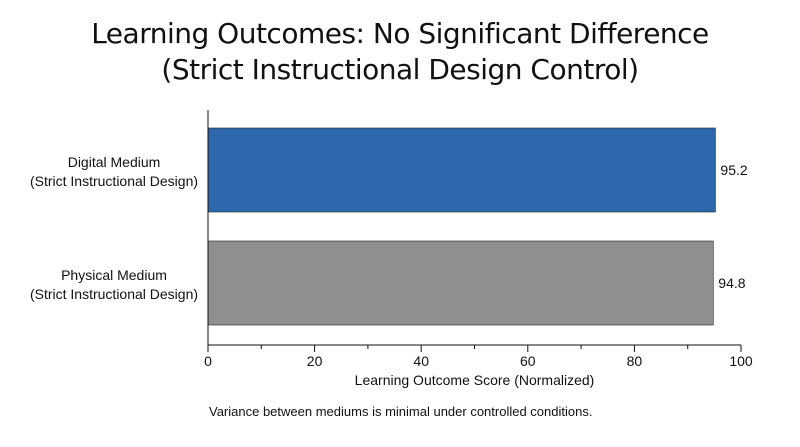  Describe the element at coordinates (733, 226) in the screenshot. I see `value-labels-group: 95.2 94.8` at that location.